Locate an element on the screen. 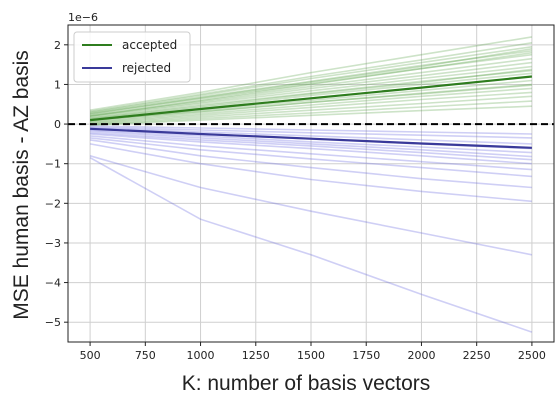  series-mean-line-accepted is located at coordinates (311, 98).